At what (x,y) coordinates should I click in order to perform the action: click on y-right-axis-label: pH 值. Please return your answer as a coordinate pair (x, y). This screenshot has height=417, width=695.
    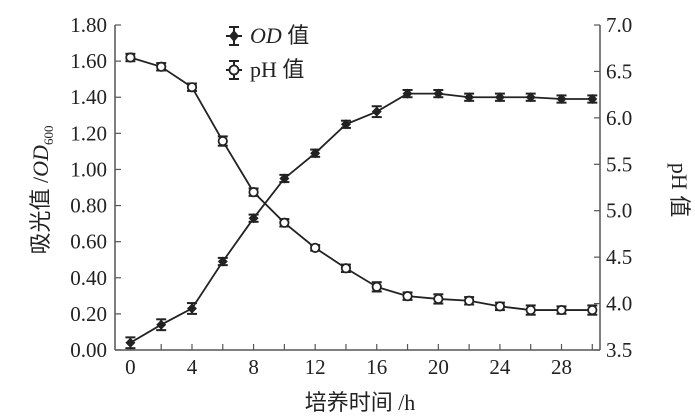
    Looking at the image, I should click on (679, 190).